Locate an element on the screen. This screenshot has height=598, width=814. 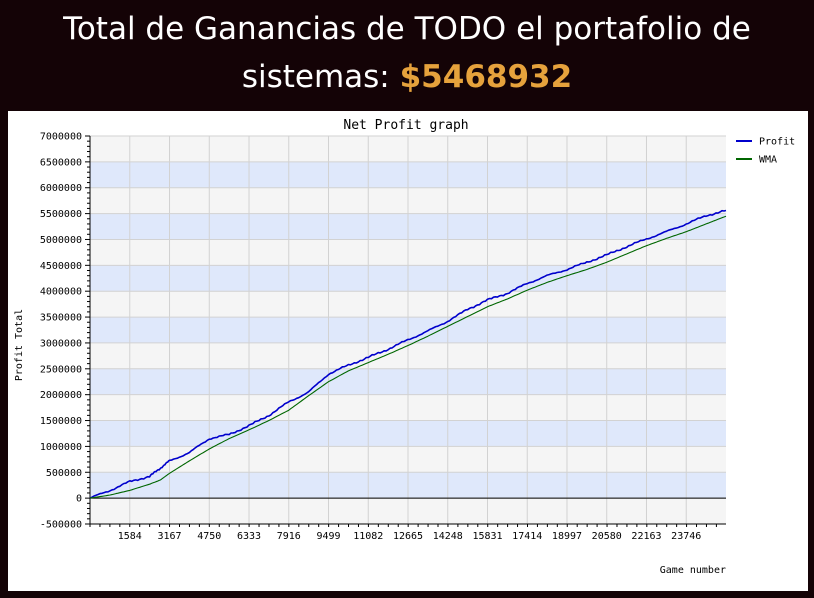
x-tick-label: 6333 is located at coordinates (249, 536).